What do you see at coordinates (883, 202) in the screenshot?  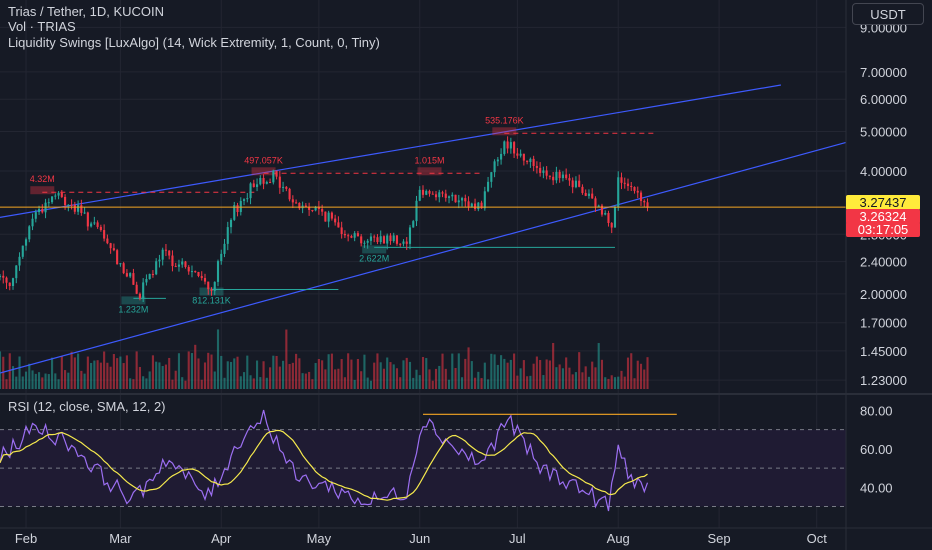 I see `last-price-tag: 3.27437` at bounding box center [883, 202].